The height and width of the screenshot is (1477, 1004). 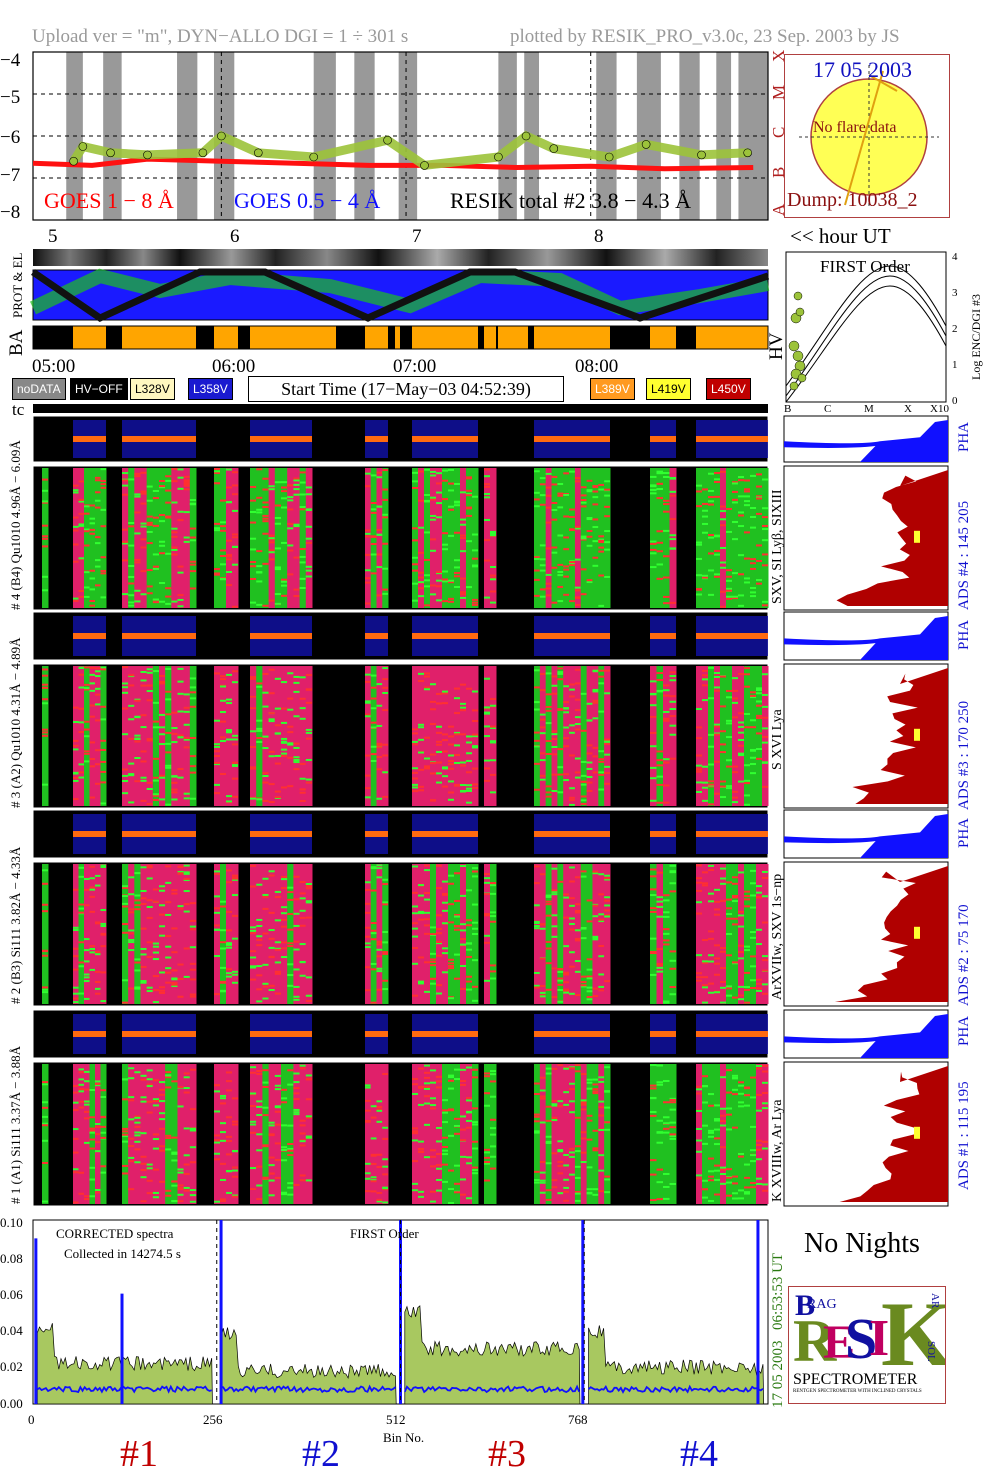 I want to click on sun-graphic, so click(x=869, y=136).